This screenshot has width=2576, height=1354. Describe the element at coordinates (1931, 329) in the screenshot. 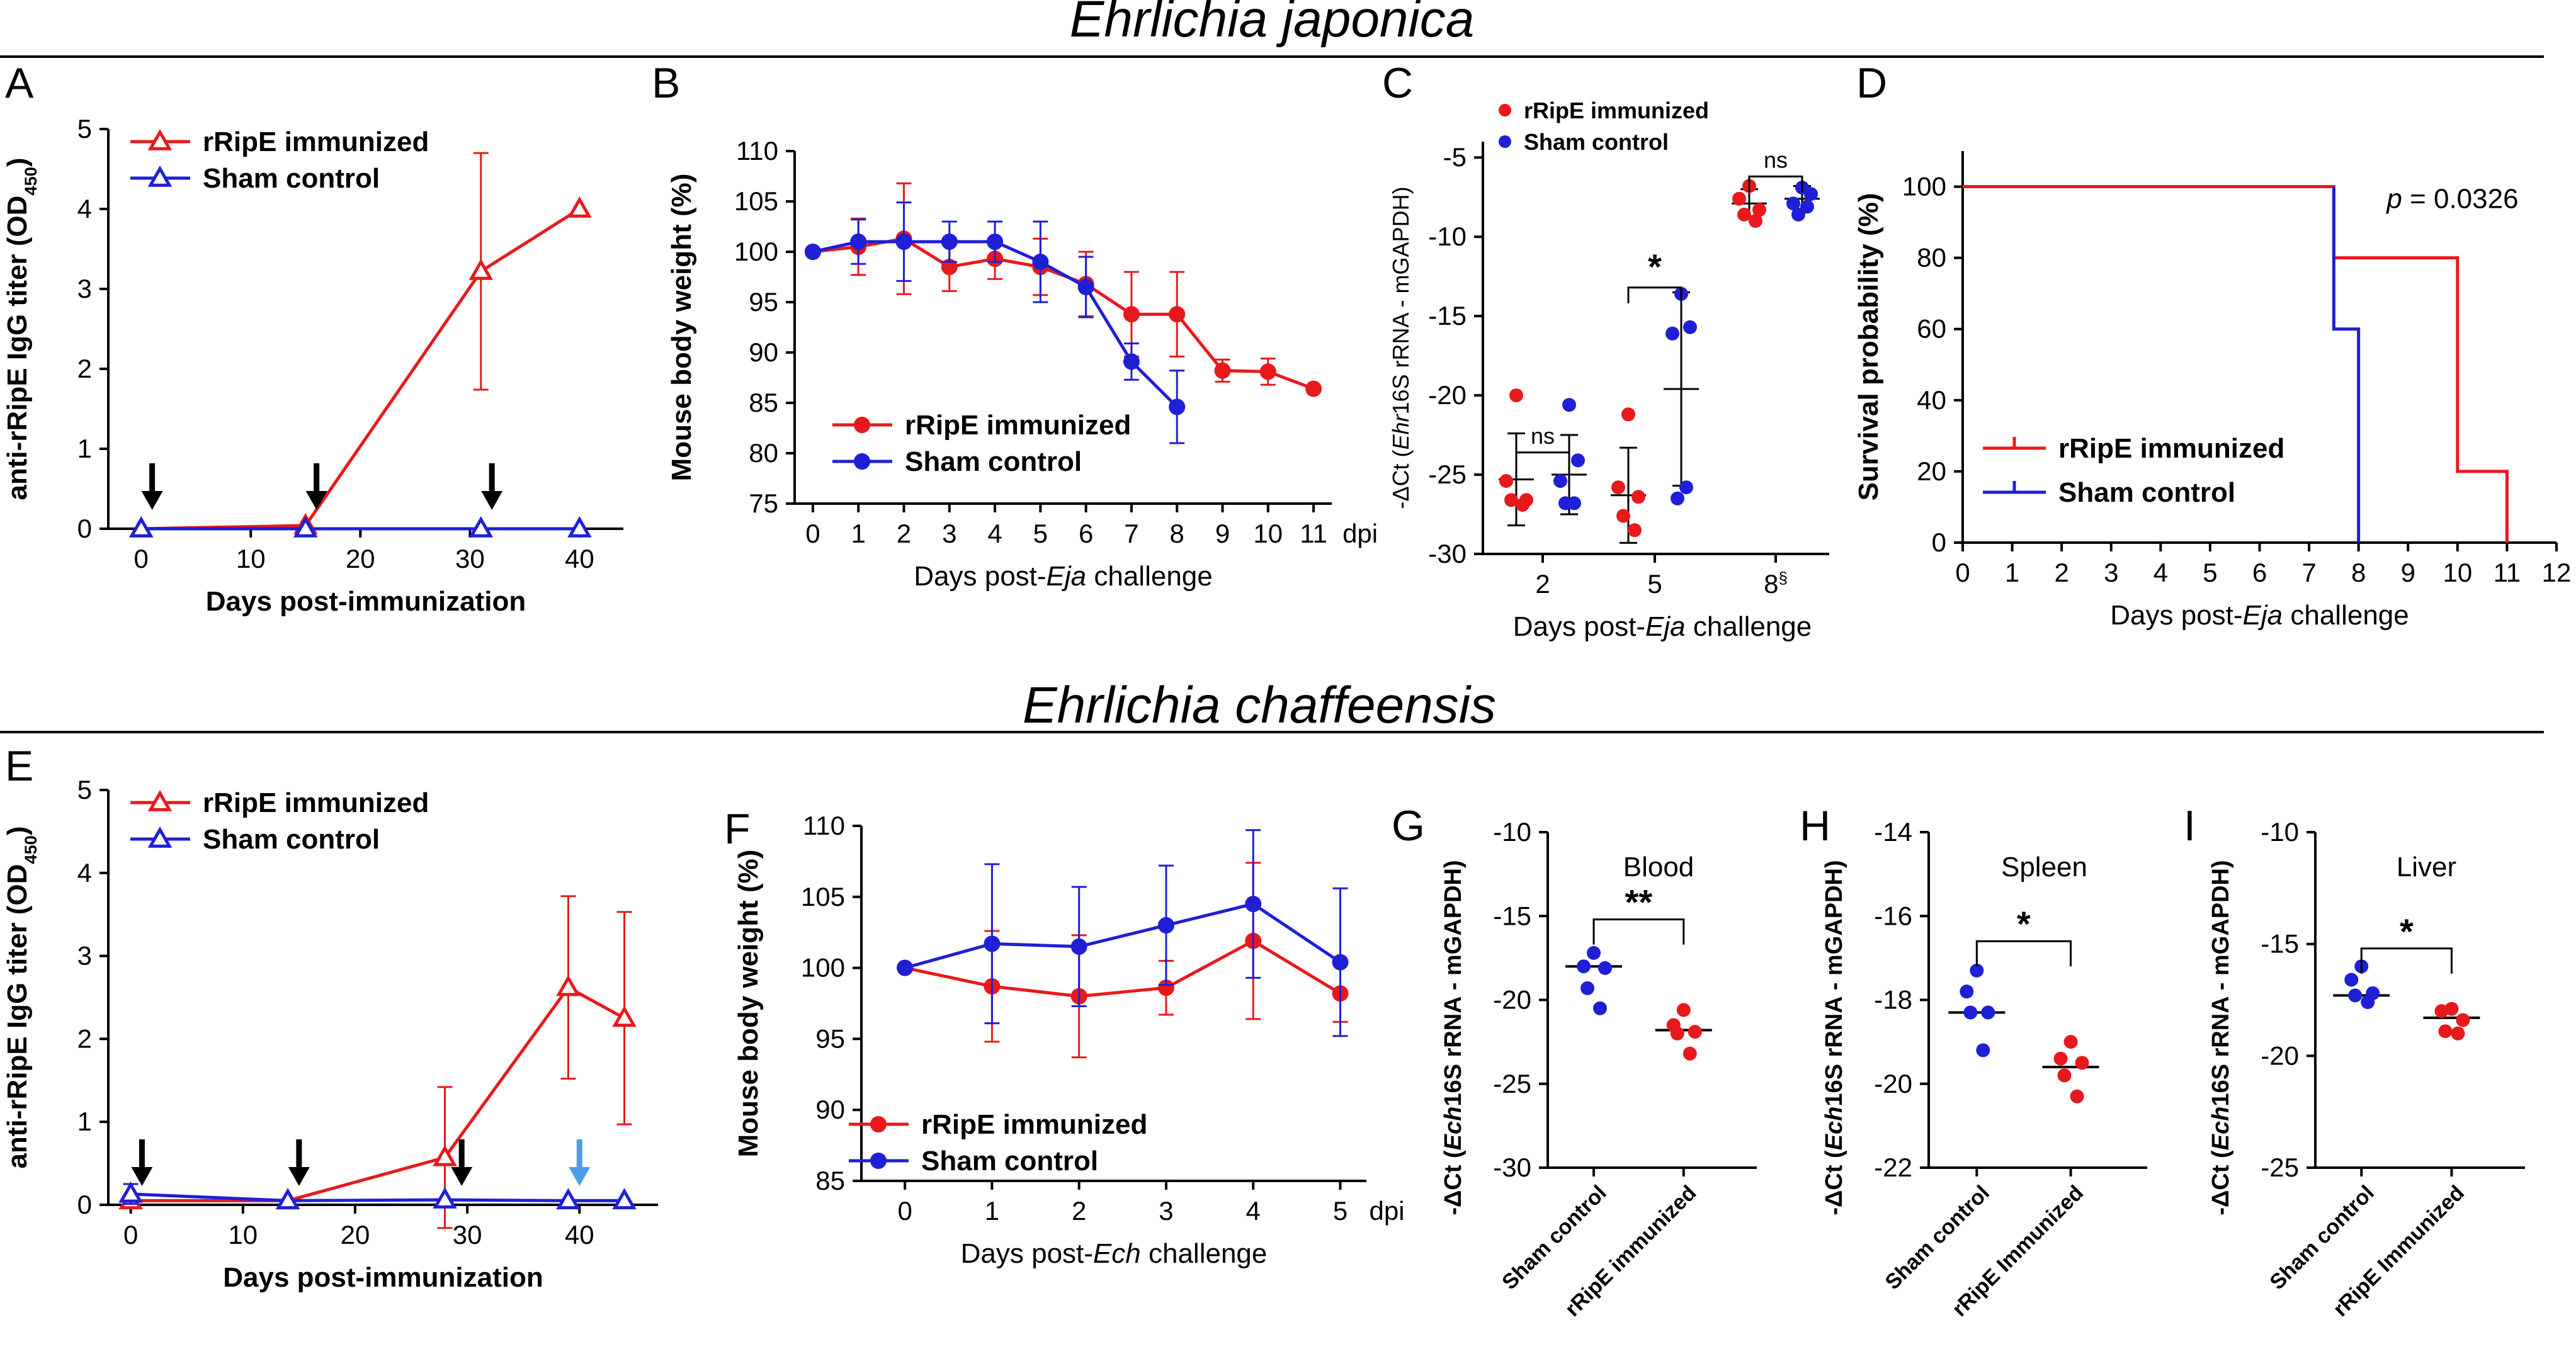

I see `y-tick-label: 60` at that location.